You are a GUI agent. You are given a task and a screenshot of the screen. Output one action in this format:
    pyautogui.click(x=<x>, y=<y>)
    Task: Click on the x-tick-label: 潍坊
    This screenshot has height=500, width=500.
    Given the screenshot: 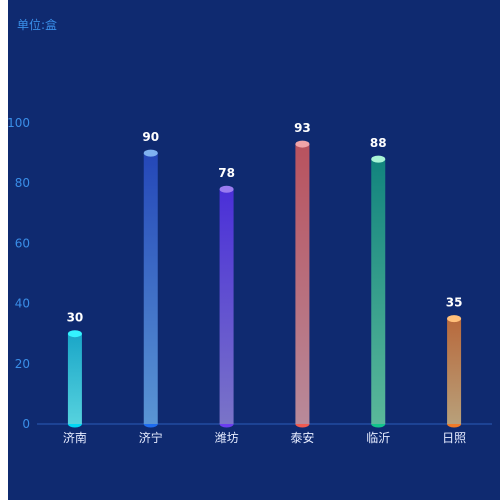 What is the action you would take?
    pyautogui.click(x=227, y=437)
    